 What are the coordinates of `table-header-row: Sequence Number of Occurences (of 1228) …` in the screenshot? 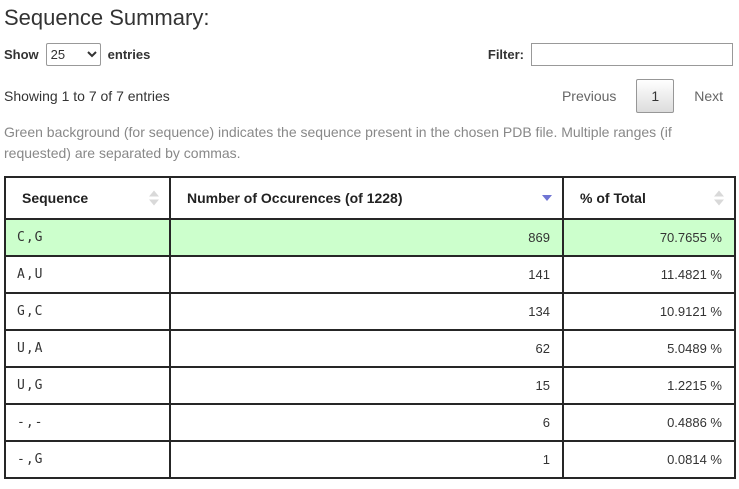 It's located at (370, 198).